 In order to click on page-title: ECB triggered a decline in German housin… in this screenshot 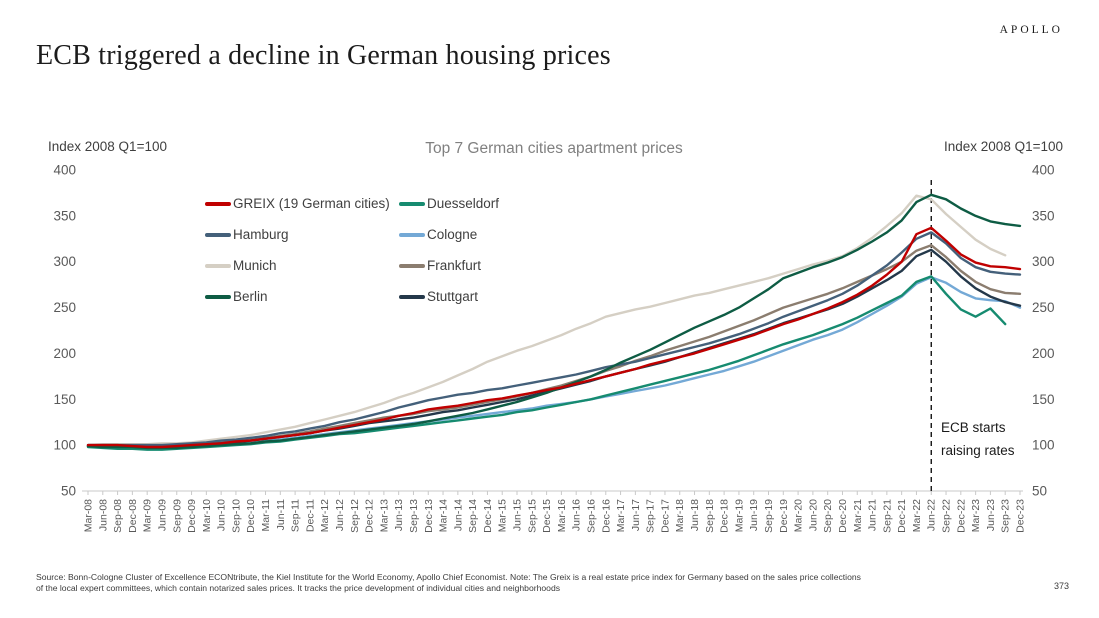, I will do `click(323, 55)`.